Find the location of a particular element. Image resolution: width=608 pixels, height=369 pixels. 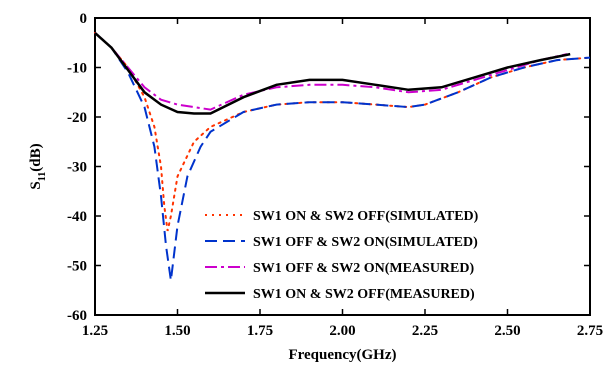

y-axis-title-subscript: 11 is located at coordinates (42, 176).